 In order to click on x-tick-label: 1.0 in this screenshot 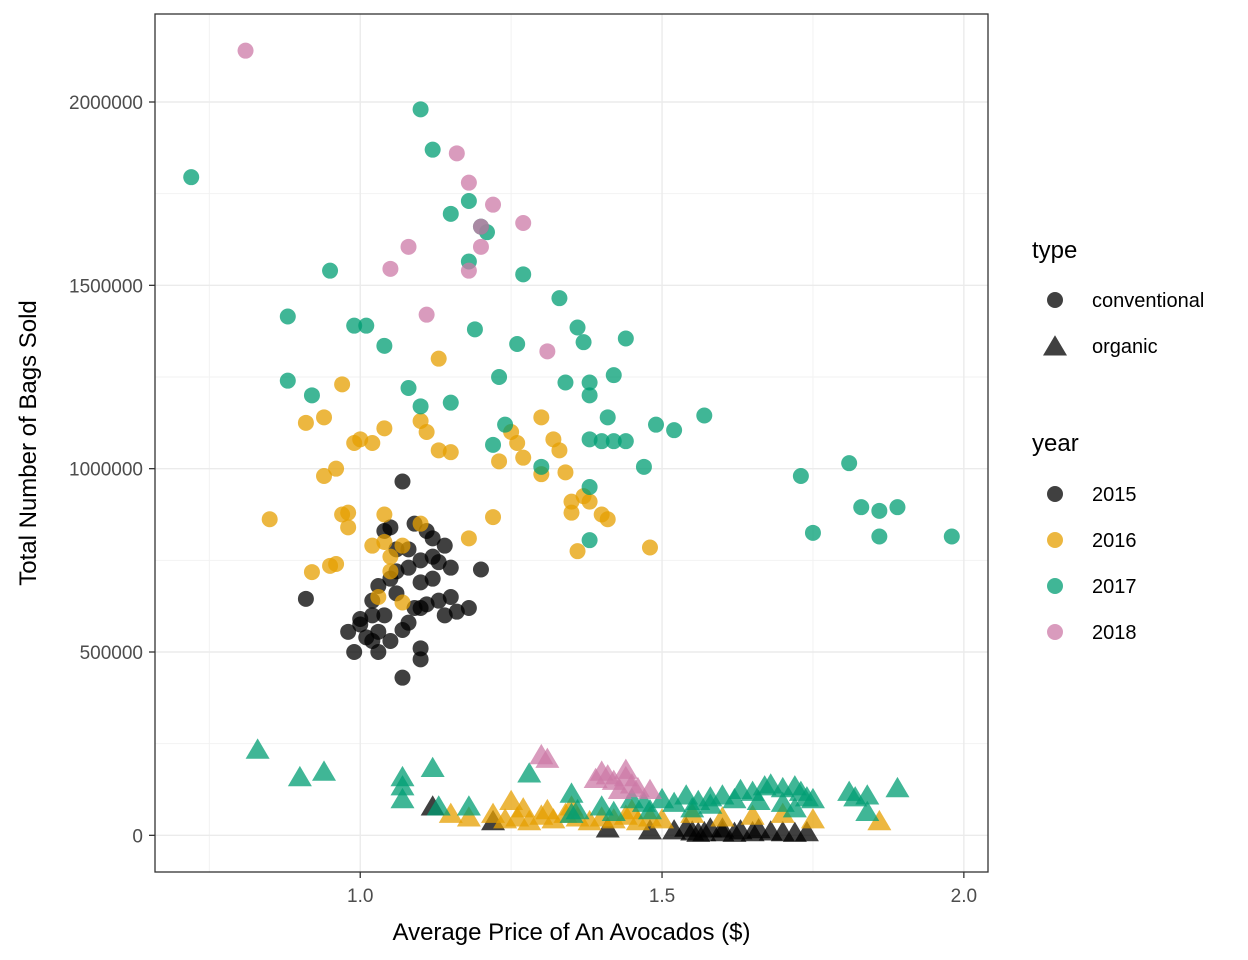, I will do `click(360, 896)`.